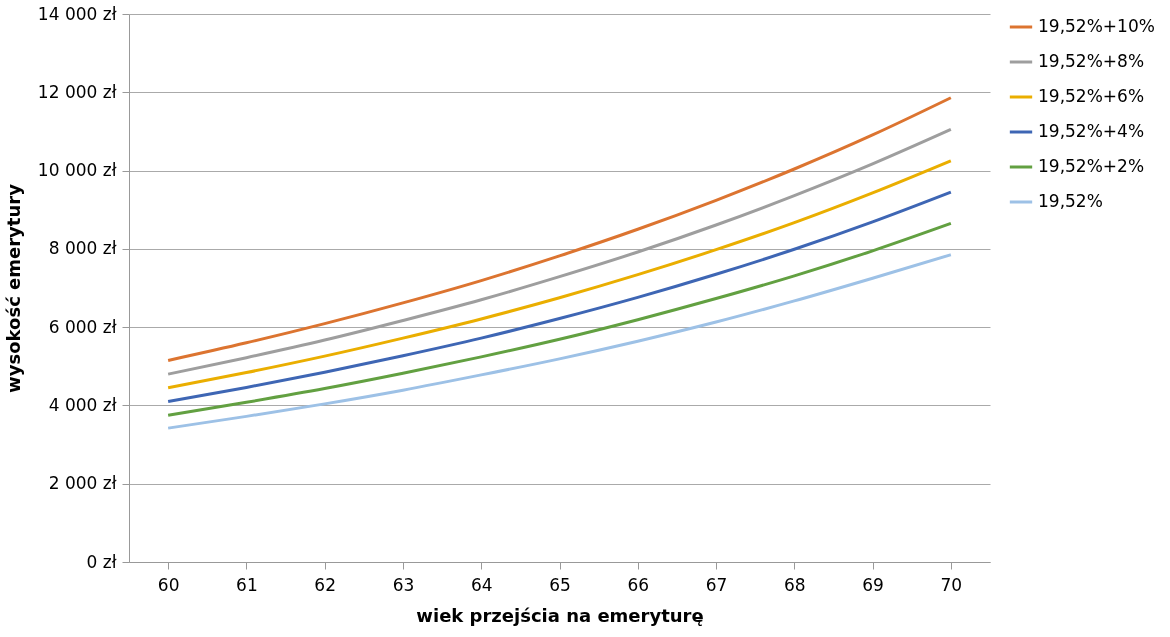 The height and width of the screenshot is (637, 1170). I want to click on y-axis-title: wysokość emerytury, so click(13, 288).